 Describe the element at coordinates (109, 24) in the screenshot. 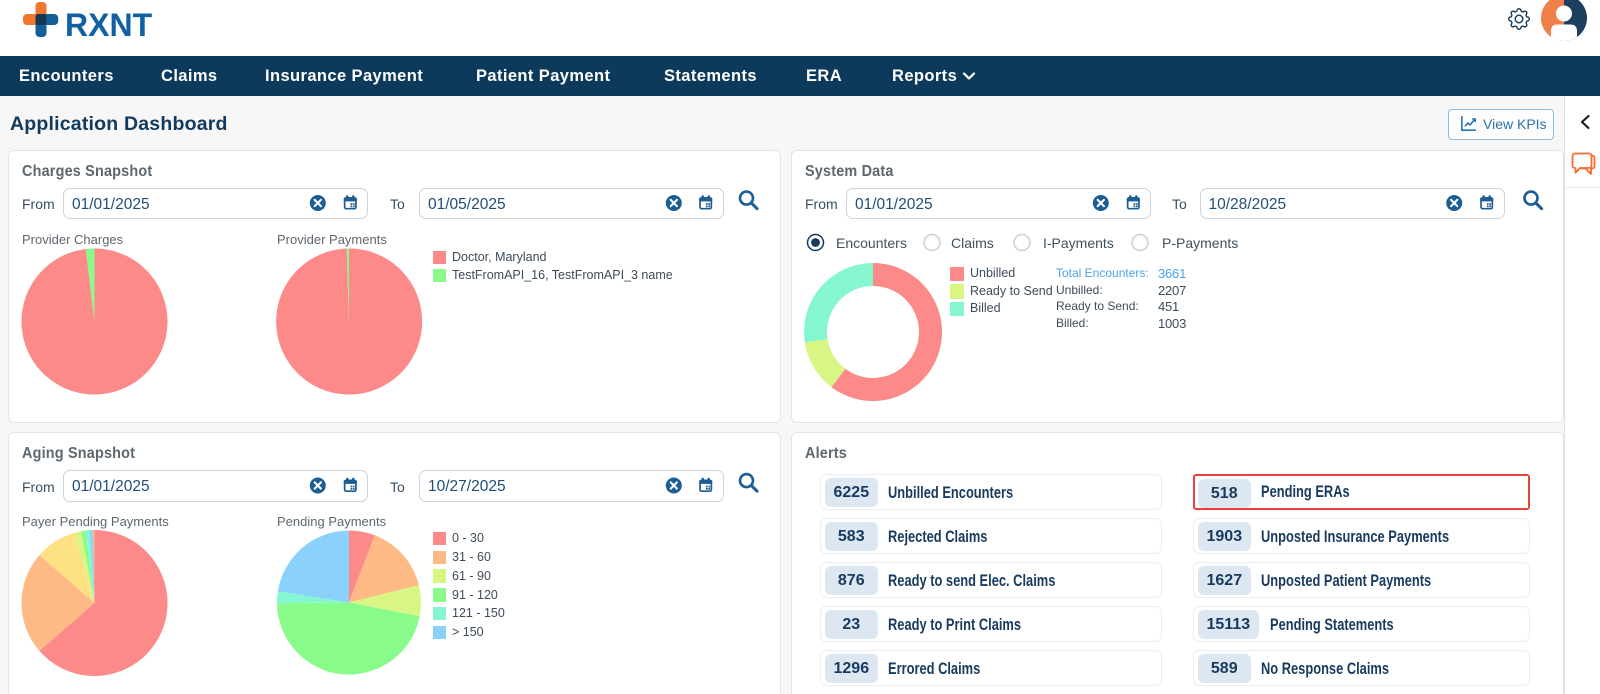

I see `svg-text: RXNT` at that location.